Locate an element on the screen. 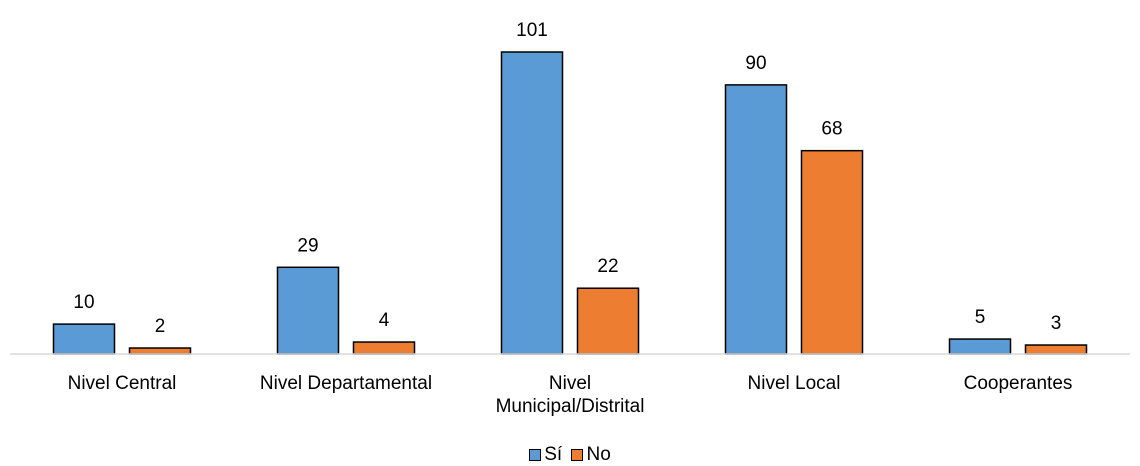 The height and width of the screenshot is (466, 1140). data-label-no-3: 68 is located at coordinates (831, 129).